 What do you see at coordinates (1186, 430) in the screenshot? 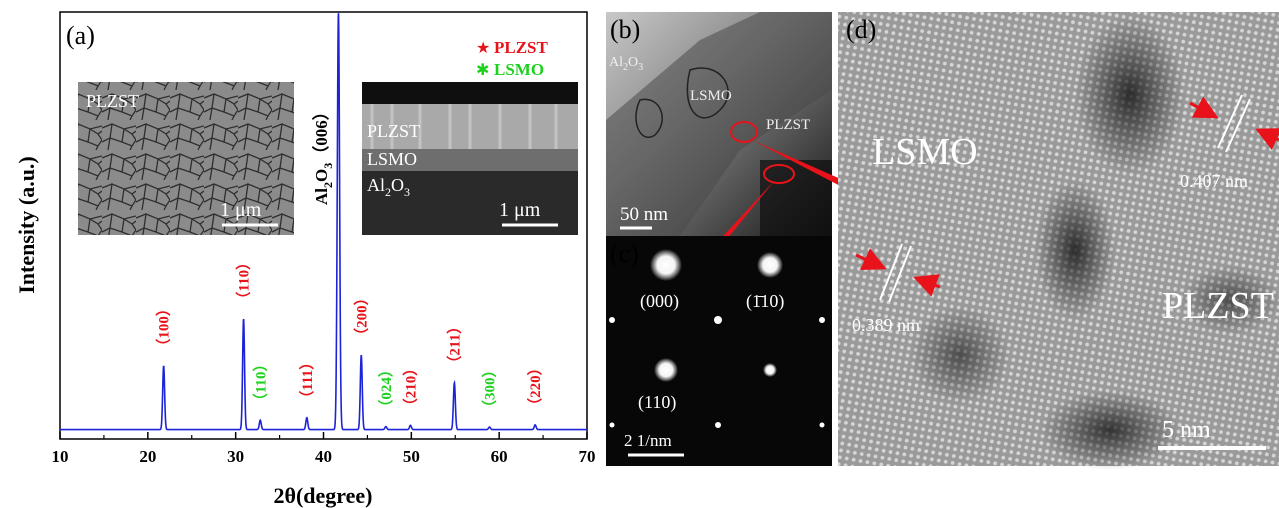
I see `panel-d-scale: 5 nm` at bounding box center [1186, 430].